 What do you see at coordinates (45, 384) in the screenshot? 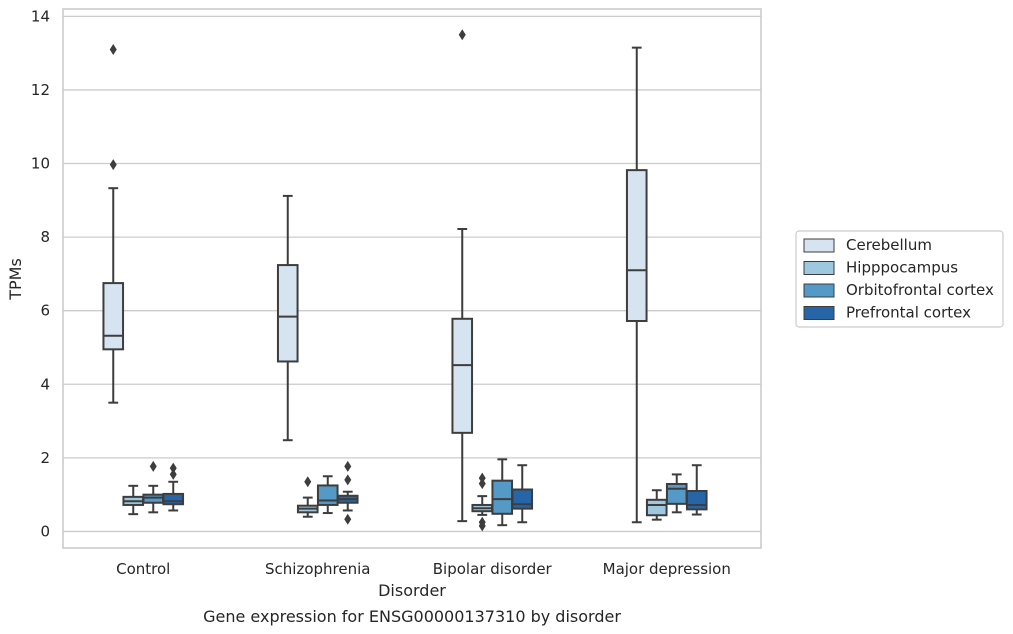
I see `y-tick-label: 4` at bounding box center [45, 384].